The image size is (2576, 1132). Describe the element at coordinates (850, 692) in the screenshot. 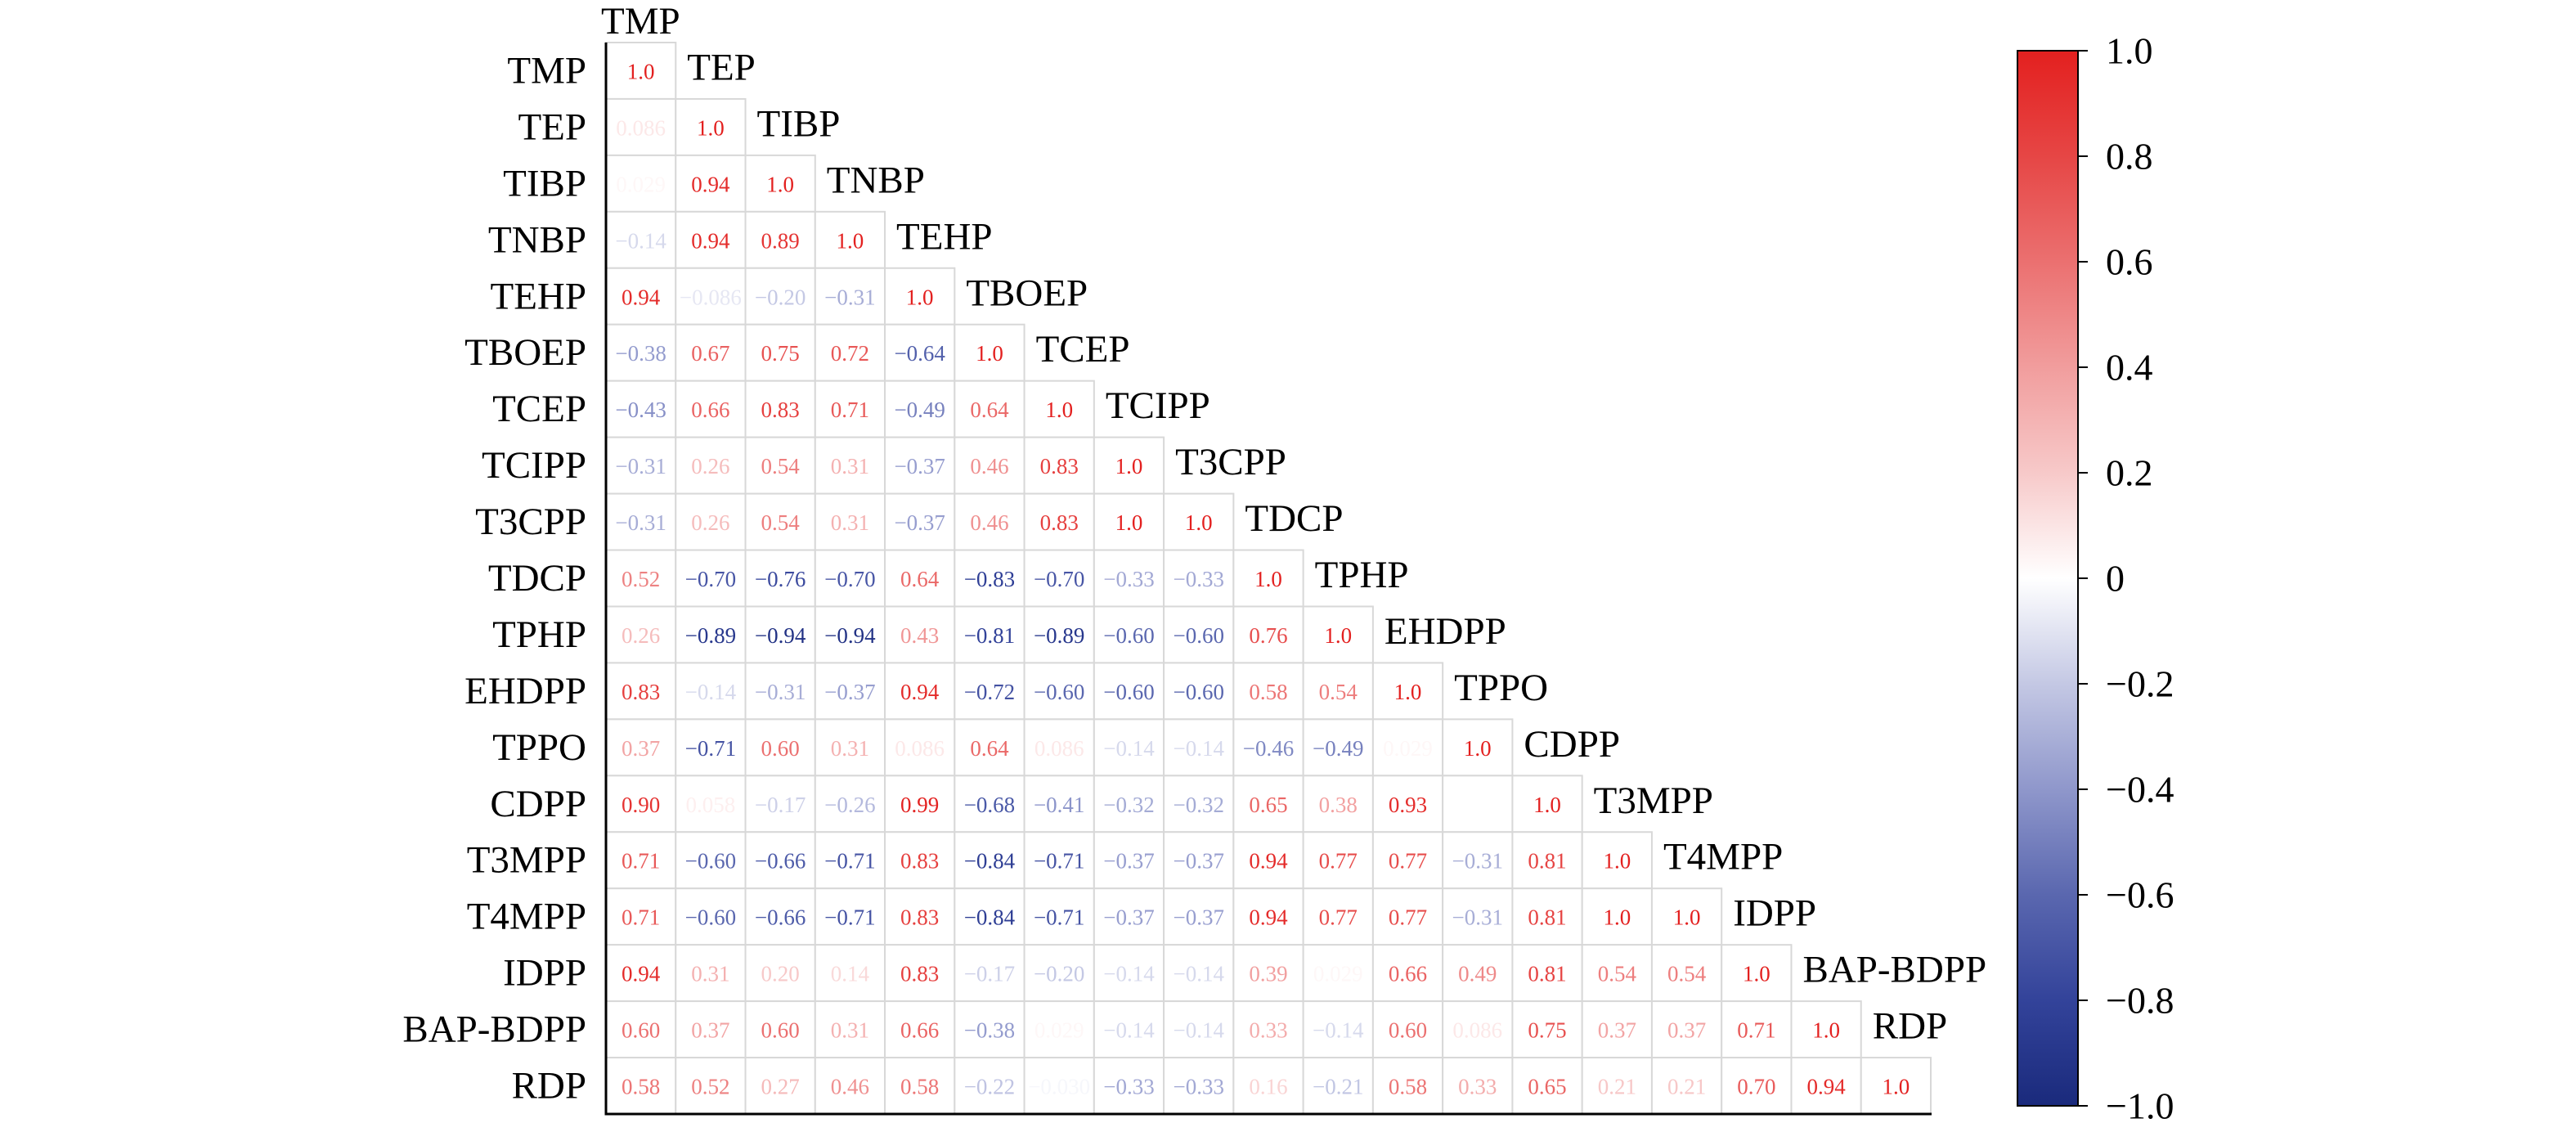

I see `heatmap-cell-value: −0.37` at that location.